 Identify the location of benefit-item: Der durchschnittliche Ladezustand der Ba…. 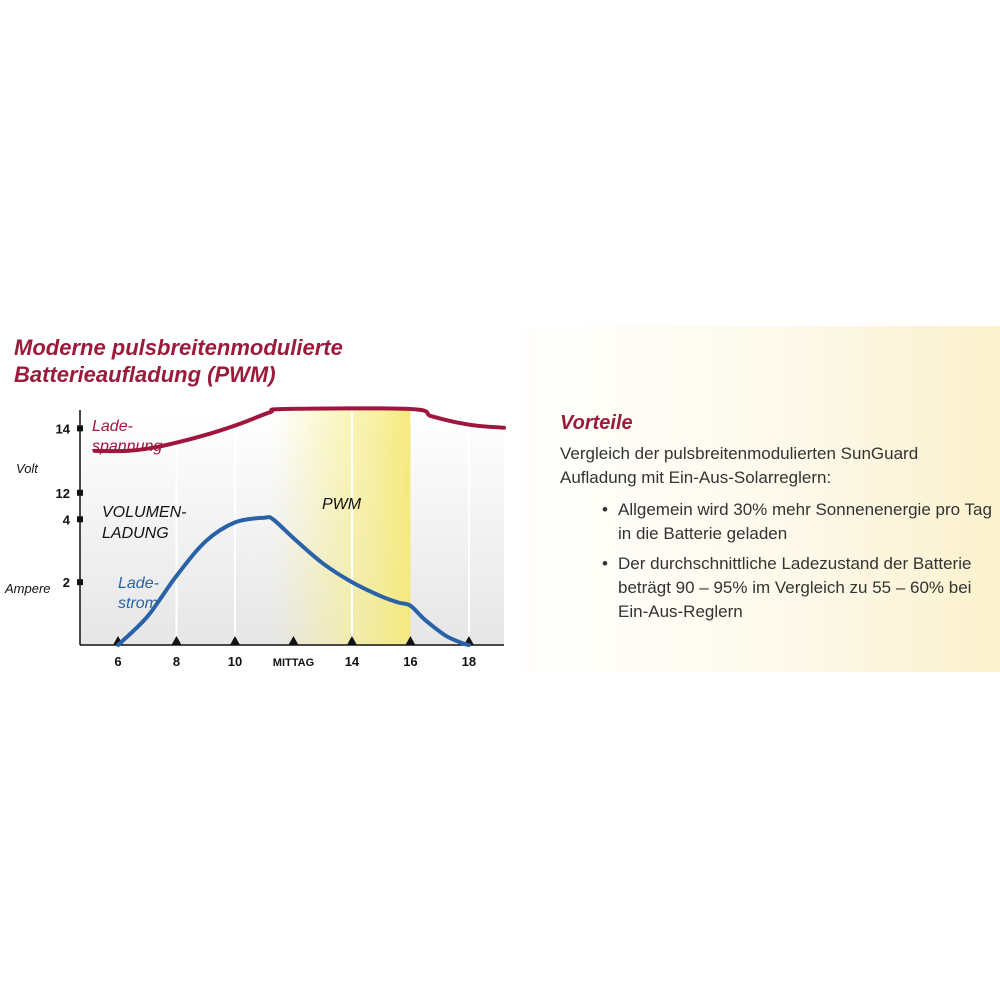
(778, 588).